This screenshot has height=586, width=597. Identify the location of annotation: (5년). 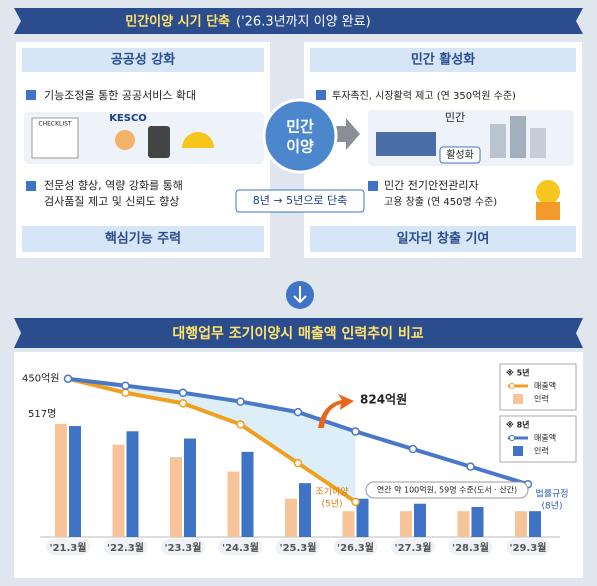
(331, 504).